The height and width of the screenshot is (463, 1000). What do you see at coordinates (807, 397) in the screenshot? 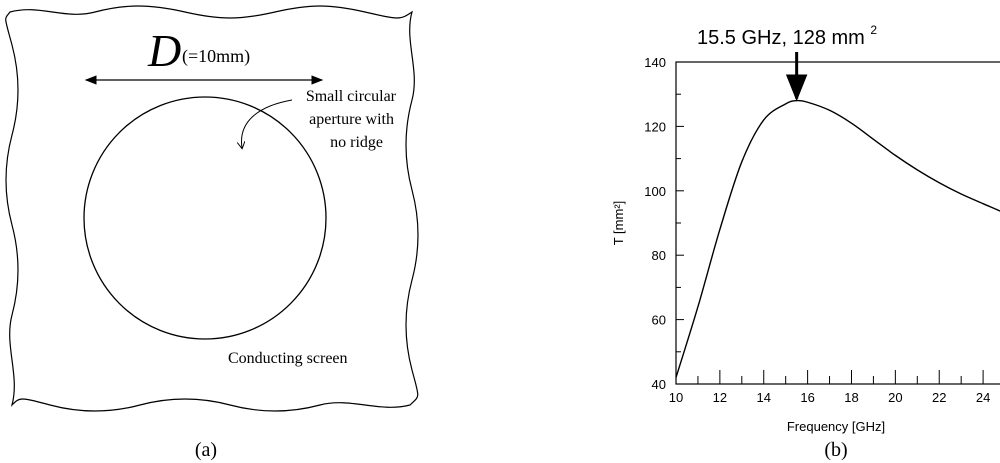
I see `x-tick-label: 16` at bounding box center [807, 397].